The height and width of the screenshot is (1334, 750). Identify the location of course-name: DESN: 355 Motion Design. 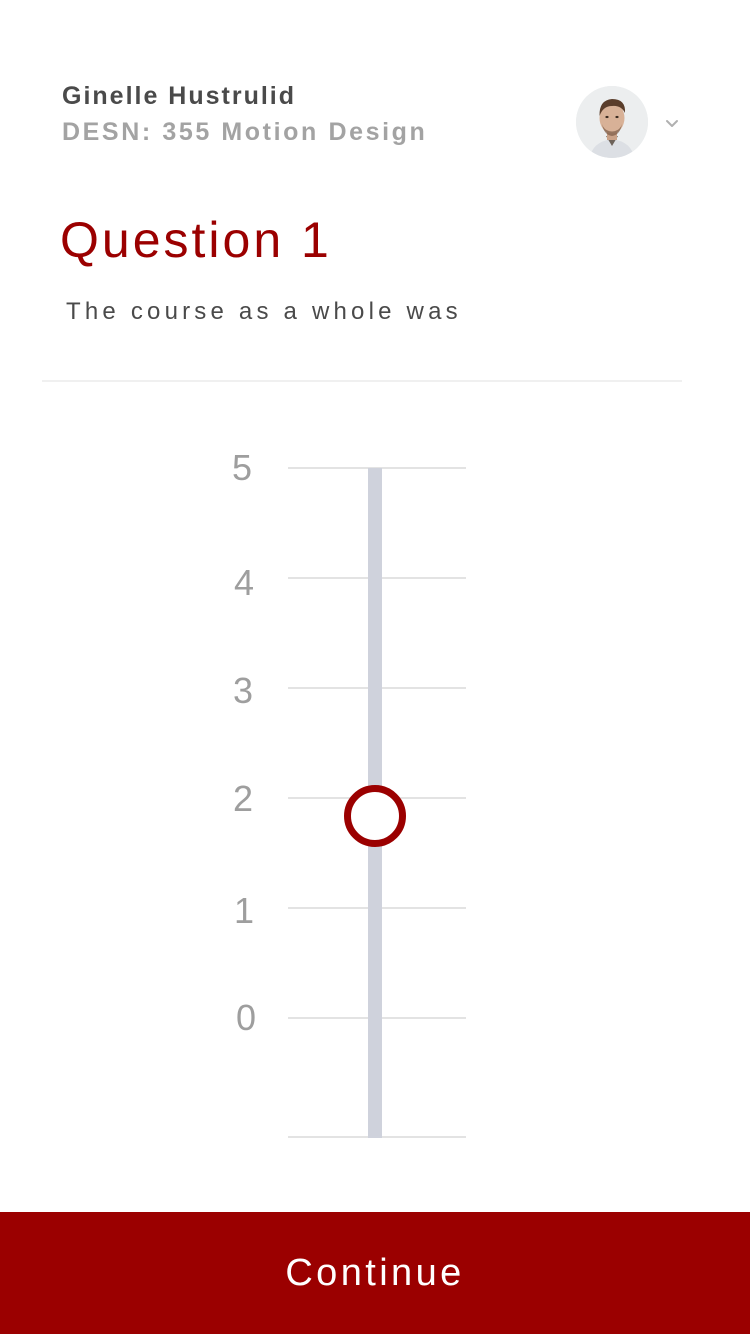
(245, 132).